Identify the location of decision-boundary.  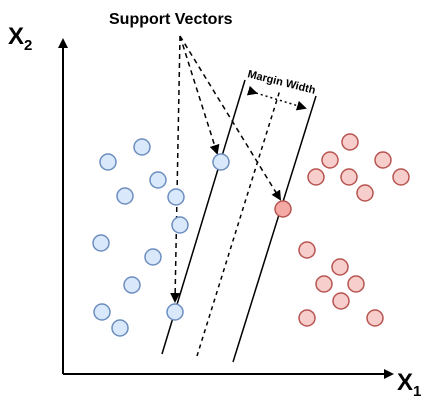
(238, 223).